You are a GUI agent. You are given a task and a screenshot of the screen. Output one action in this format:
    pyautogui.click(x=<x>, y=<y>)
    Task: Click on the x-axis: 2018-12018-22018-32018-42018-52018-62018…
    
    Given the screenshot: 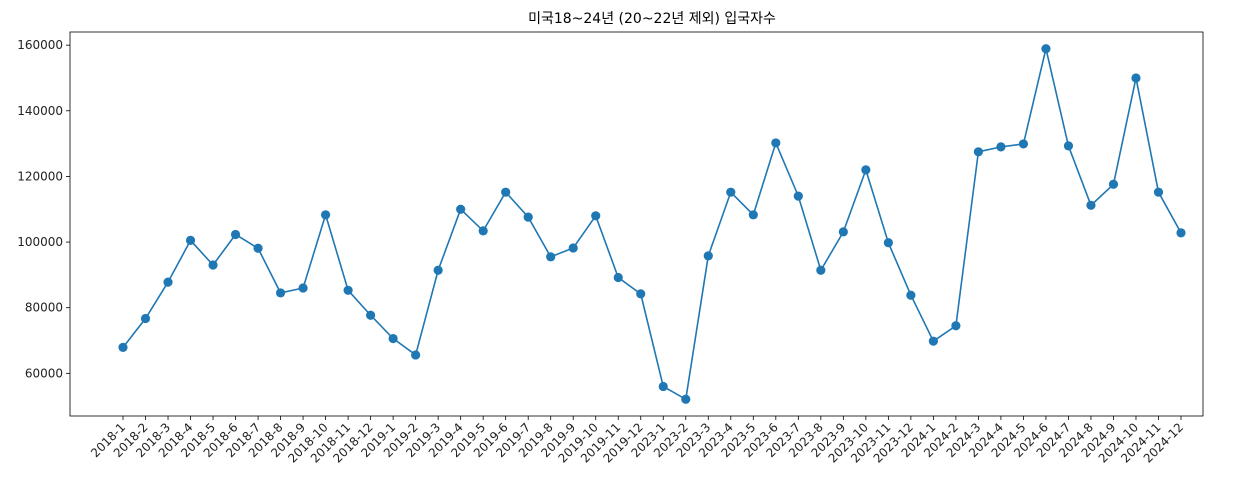 What is the action you would take?
    pyautogui.click(x=637, y=441)
    